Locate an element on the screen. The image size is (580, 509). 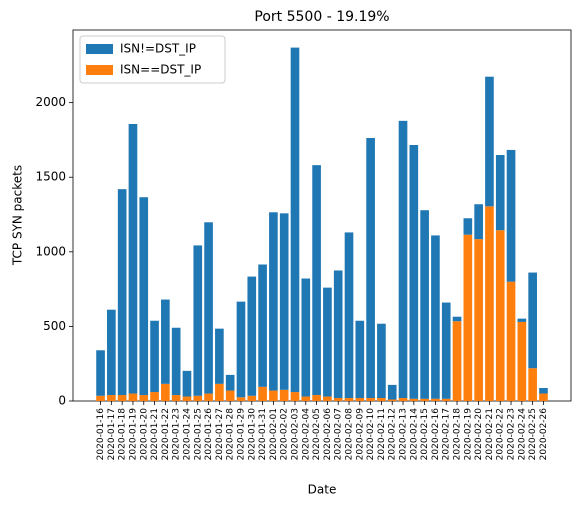
x-tick-label: 2020-01-23 is located at coordinates (177, 434).